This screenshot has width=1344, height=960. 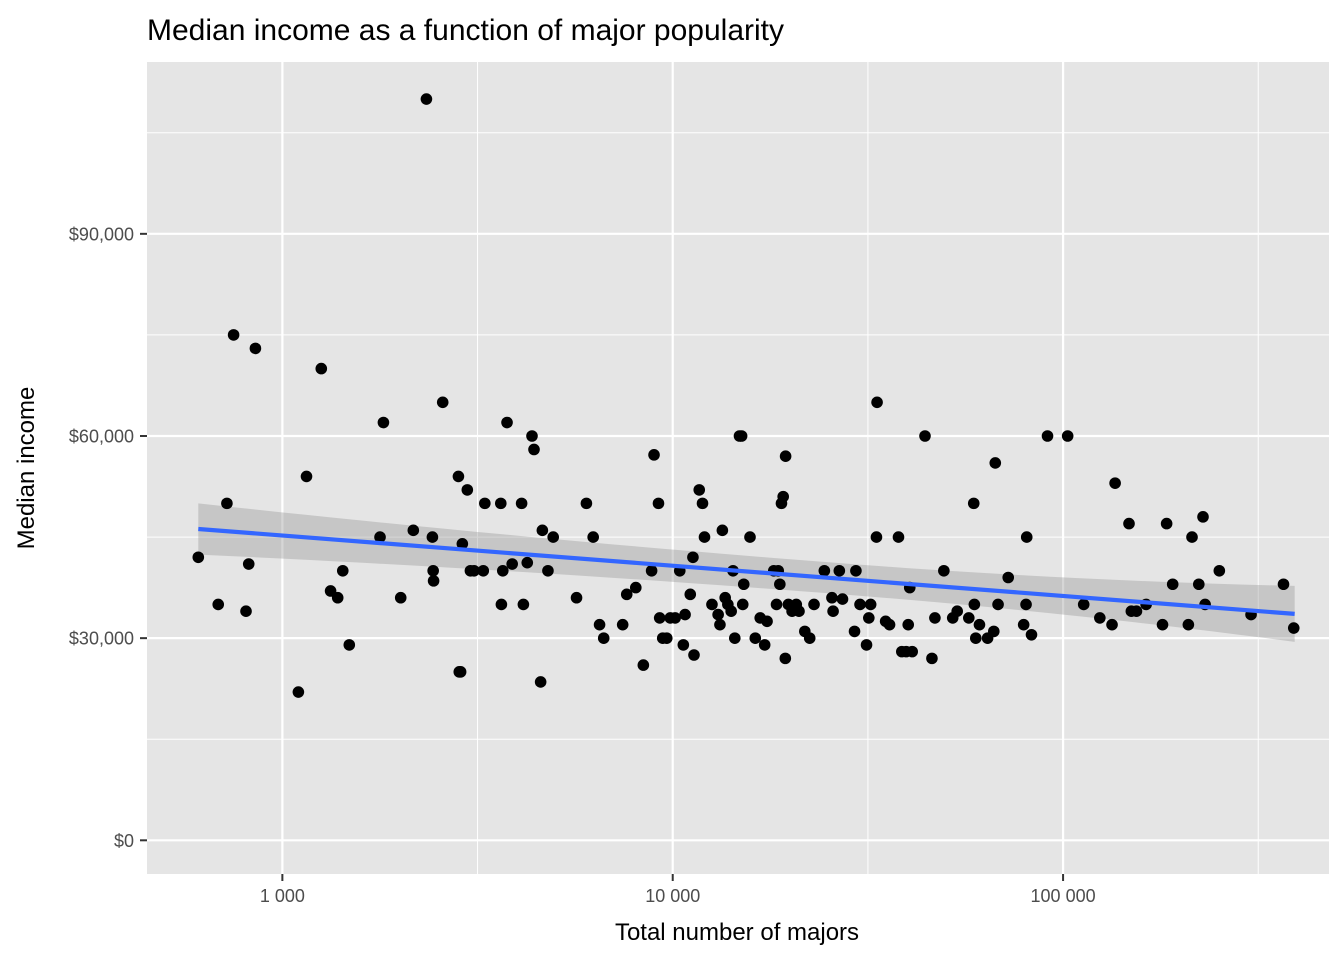 What do you see at coordinates (282, 896) in the screenshot?
I see `x-tick-label-0: 1 000` at bounding box center [282, 896].